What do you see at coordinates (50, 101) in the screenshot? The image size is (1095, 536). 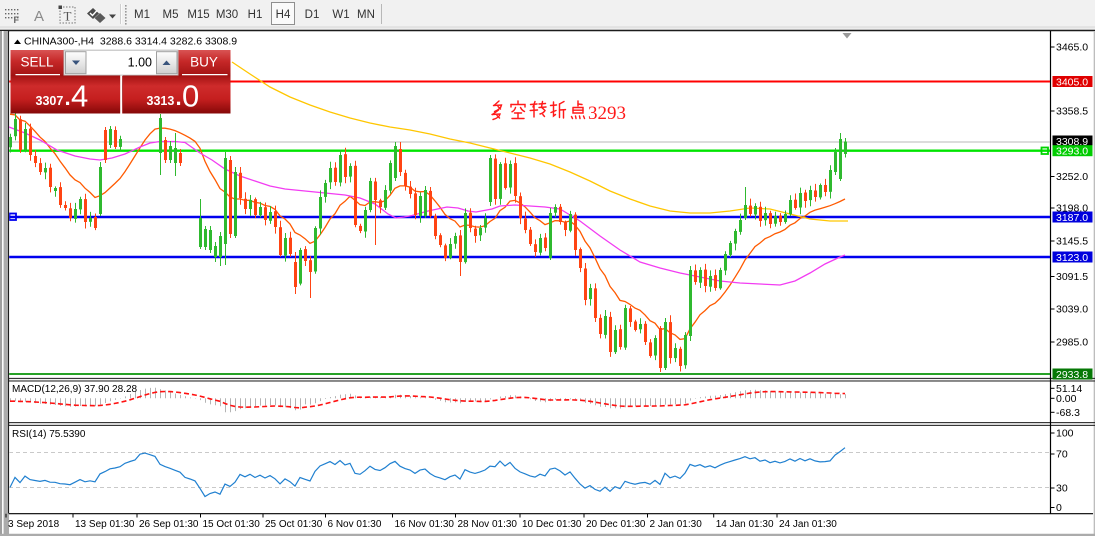 I see `svg-text: 3307` at bounding box center [50, 101].